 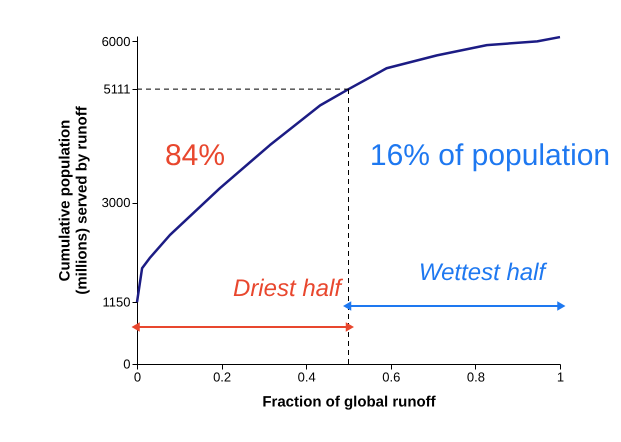 What do you see at coordinates (116, 202) in the screenshot?
I see `y-tick-label: 3000` at bounding box center [116, 202].